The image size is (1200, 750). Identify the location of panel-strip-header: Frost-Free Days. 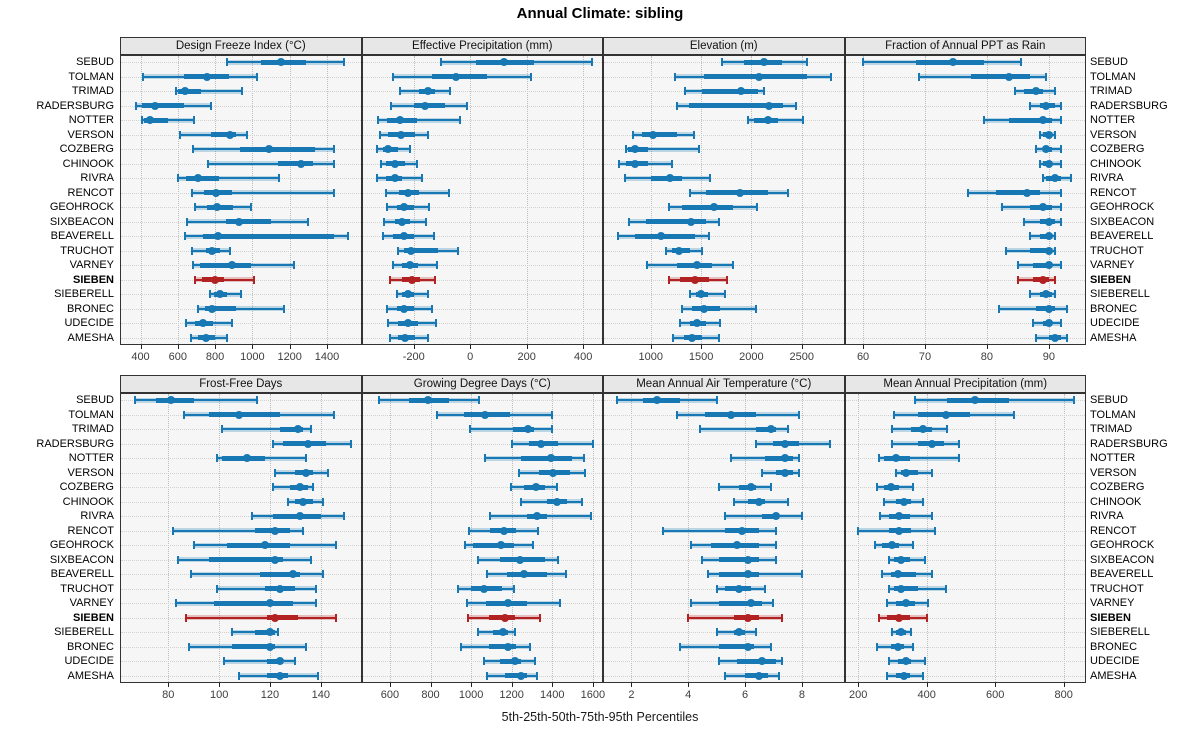
(241, 384).